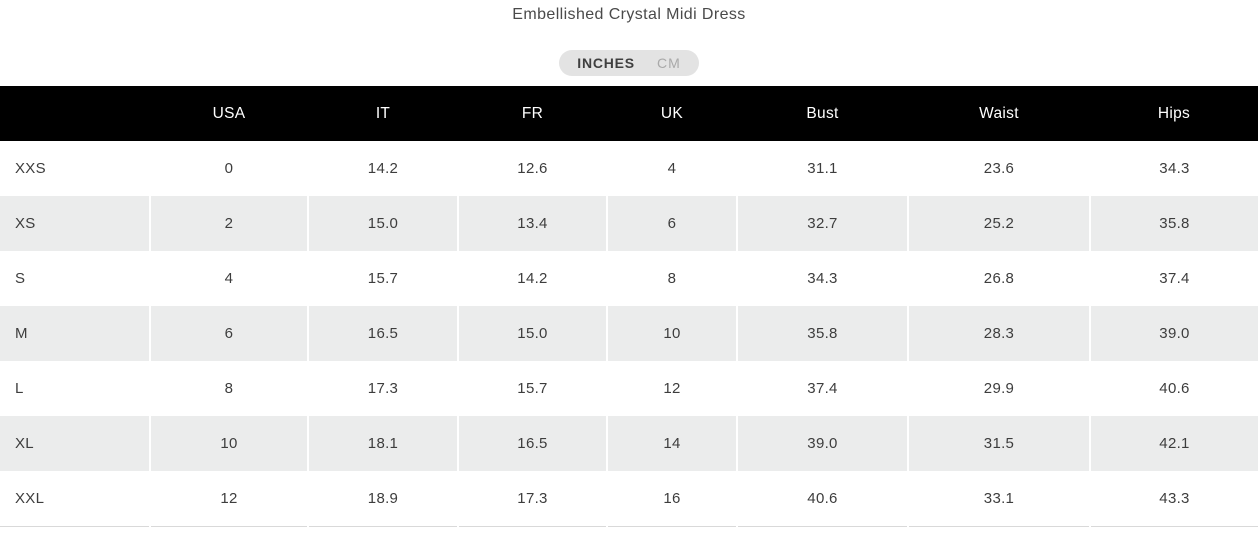 The image size is (1258, 535). I want to click on cell-waist: 23.6, so click(998, 168).